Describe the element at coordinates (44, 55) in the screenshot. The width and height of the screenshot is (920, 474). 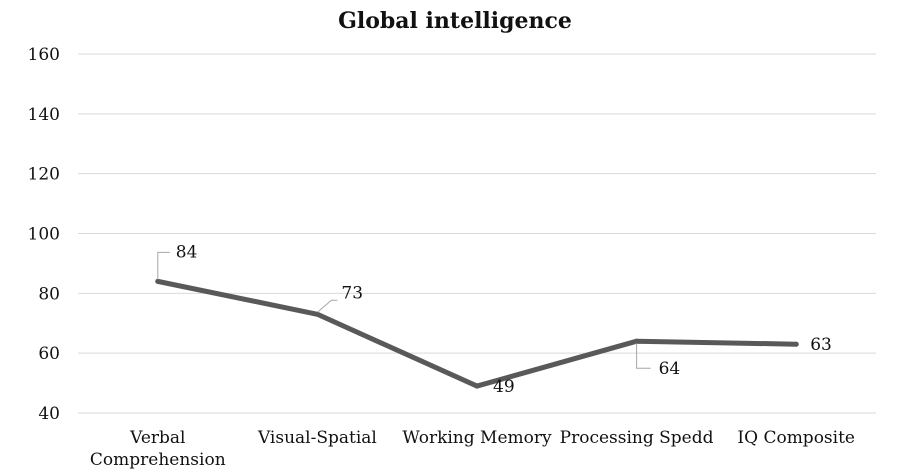
I see `y-tick-label: 160` at that location.